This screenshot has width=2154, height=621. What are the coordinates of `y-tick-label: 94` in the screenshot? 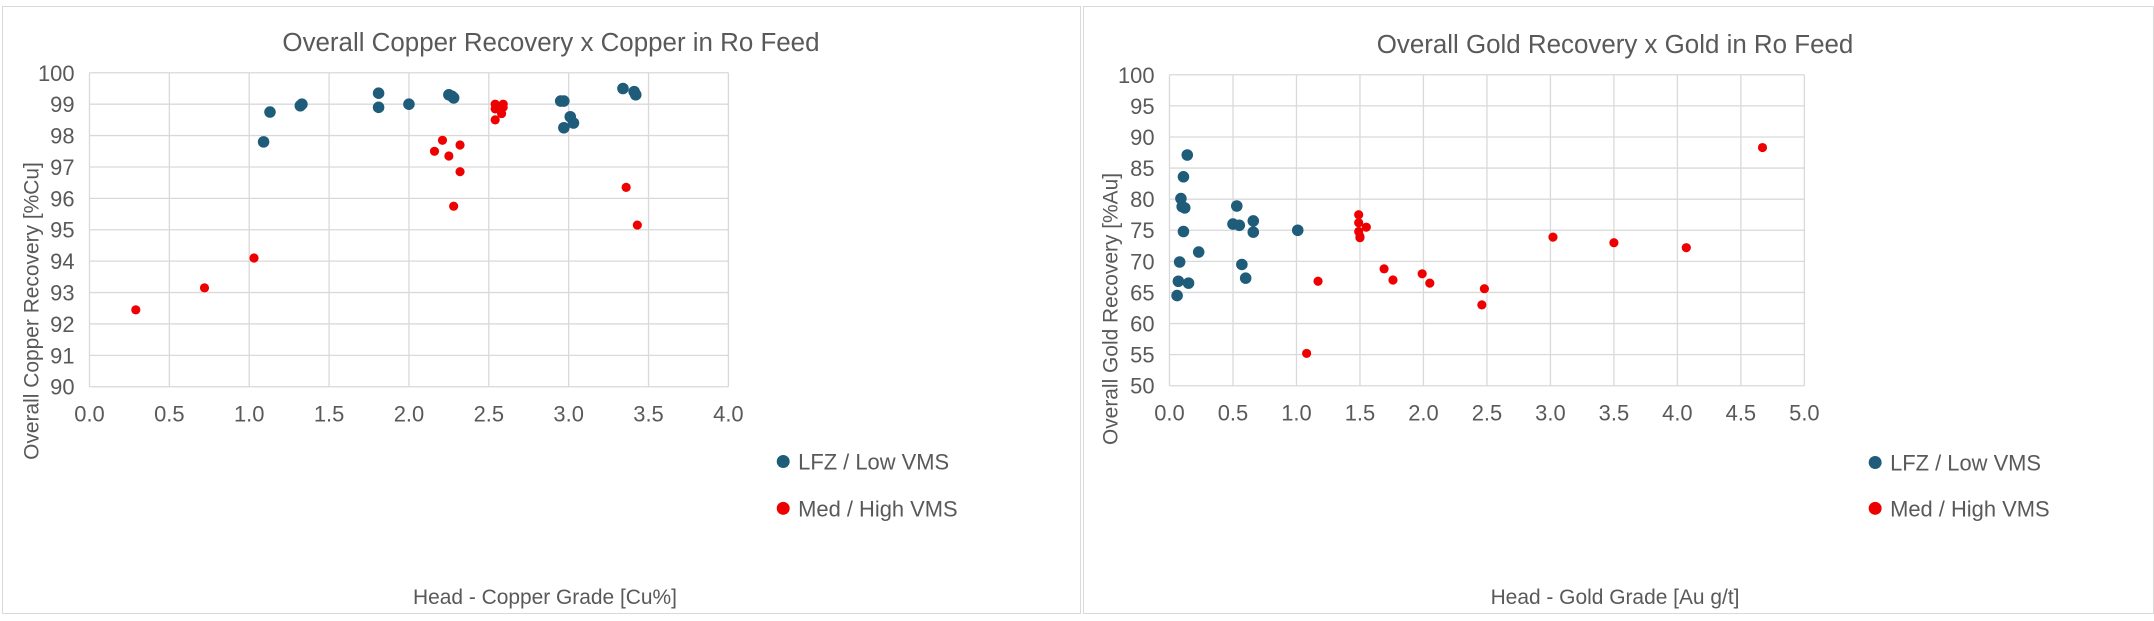 It's located at (62, 261).